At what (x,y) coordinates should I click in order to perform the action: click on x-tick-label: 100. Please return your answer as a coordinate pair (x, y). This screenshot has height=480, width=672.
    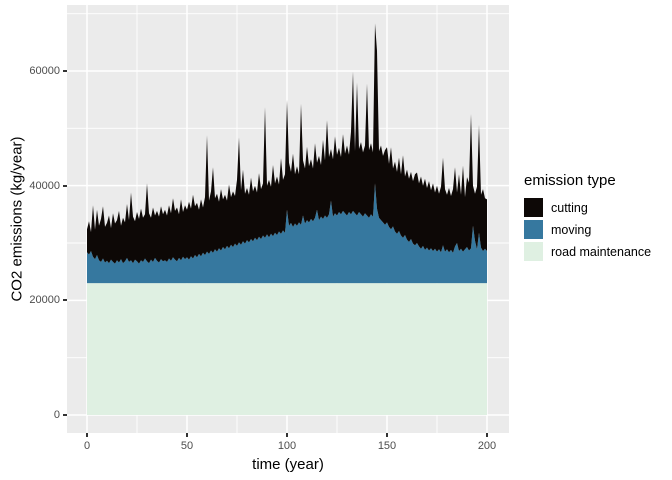
    Looking at the image, I should click on (287, 446).